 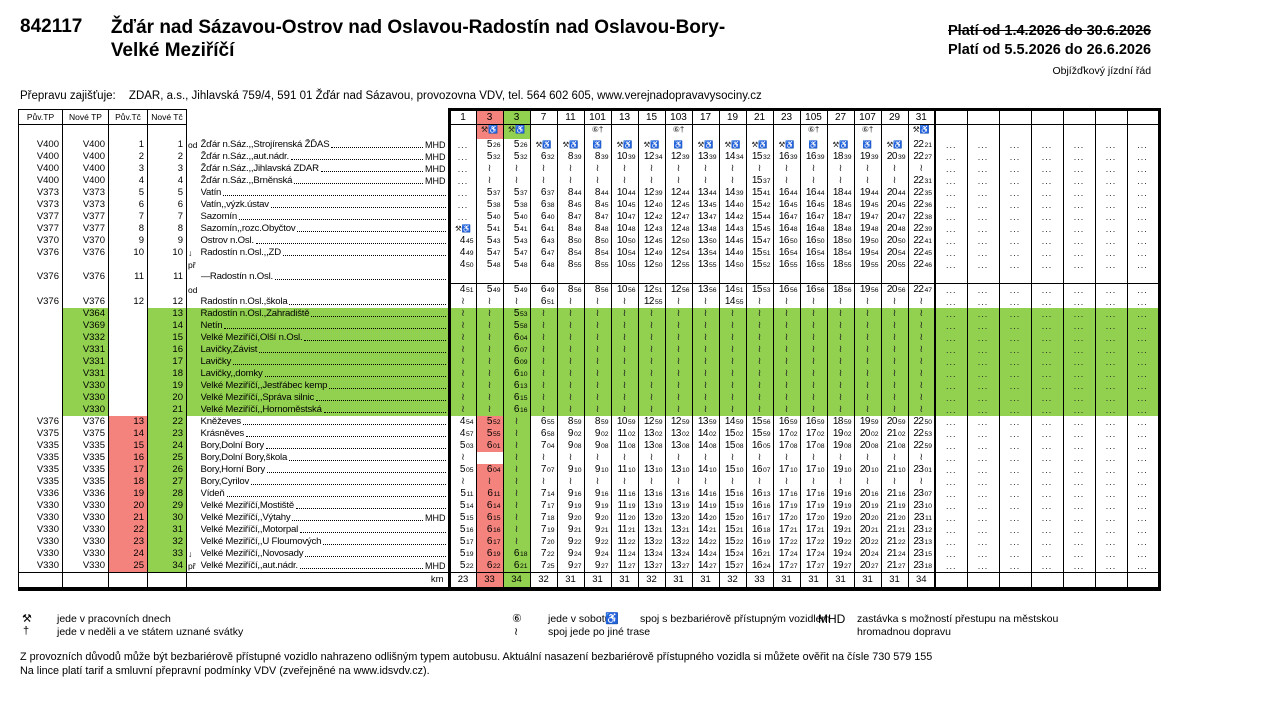 I want to click on time-cell: 454, so click(x=461, y=422).